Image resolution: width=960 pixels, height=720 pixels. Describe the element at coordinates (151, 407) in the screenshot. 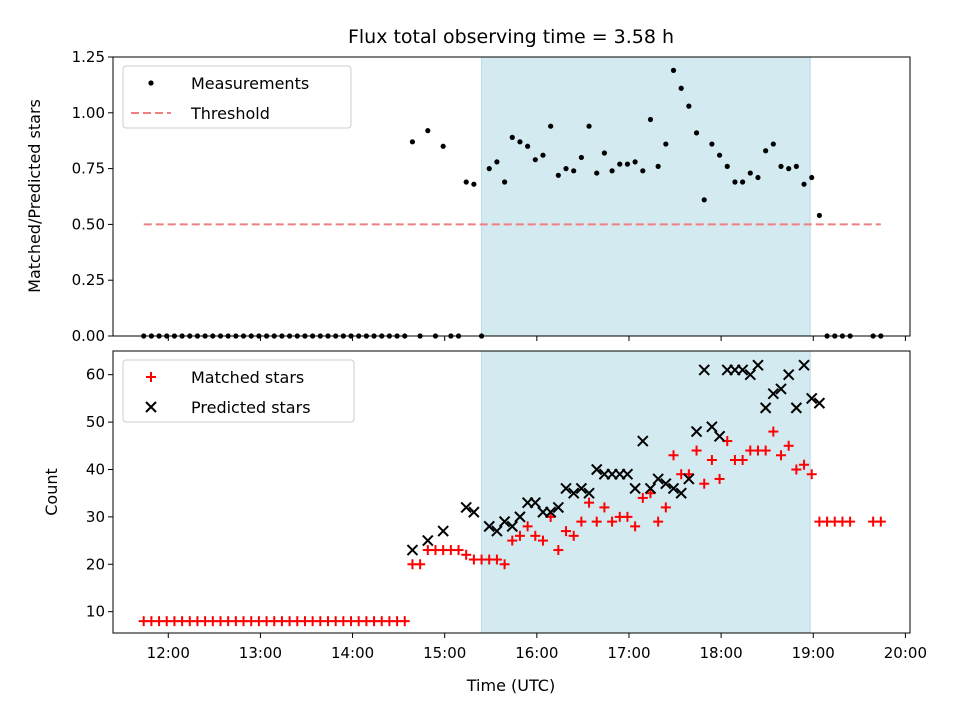

I see `legend-predicted-swatch` at that location.